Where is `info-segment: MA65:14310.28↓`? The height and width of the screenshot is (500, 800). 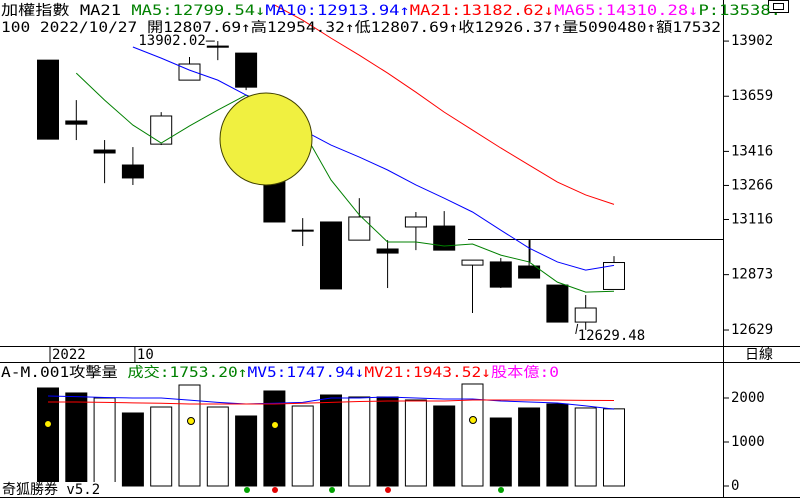 info-segment: MA65:14310.28↓ is located at coordinates (626, 11).